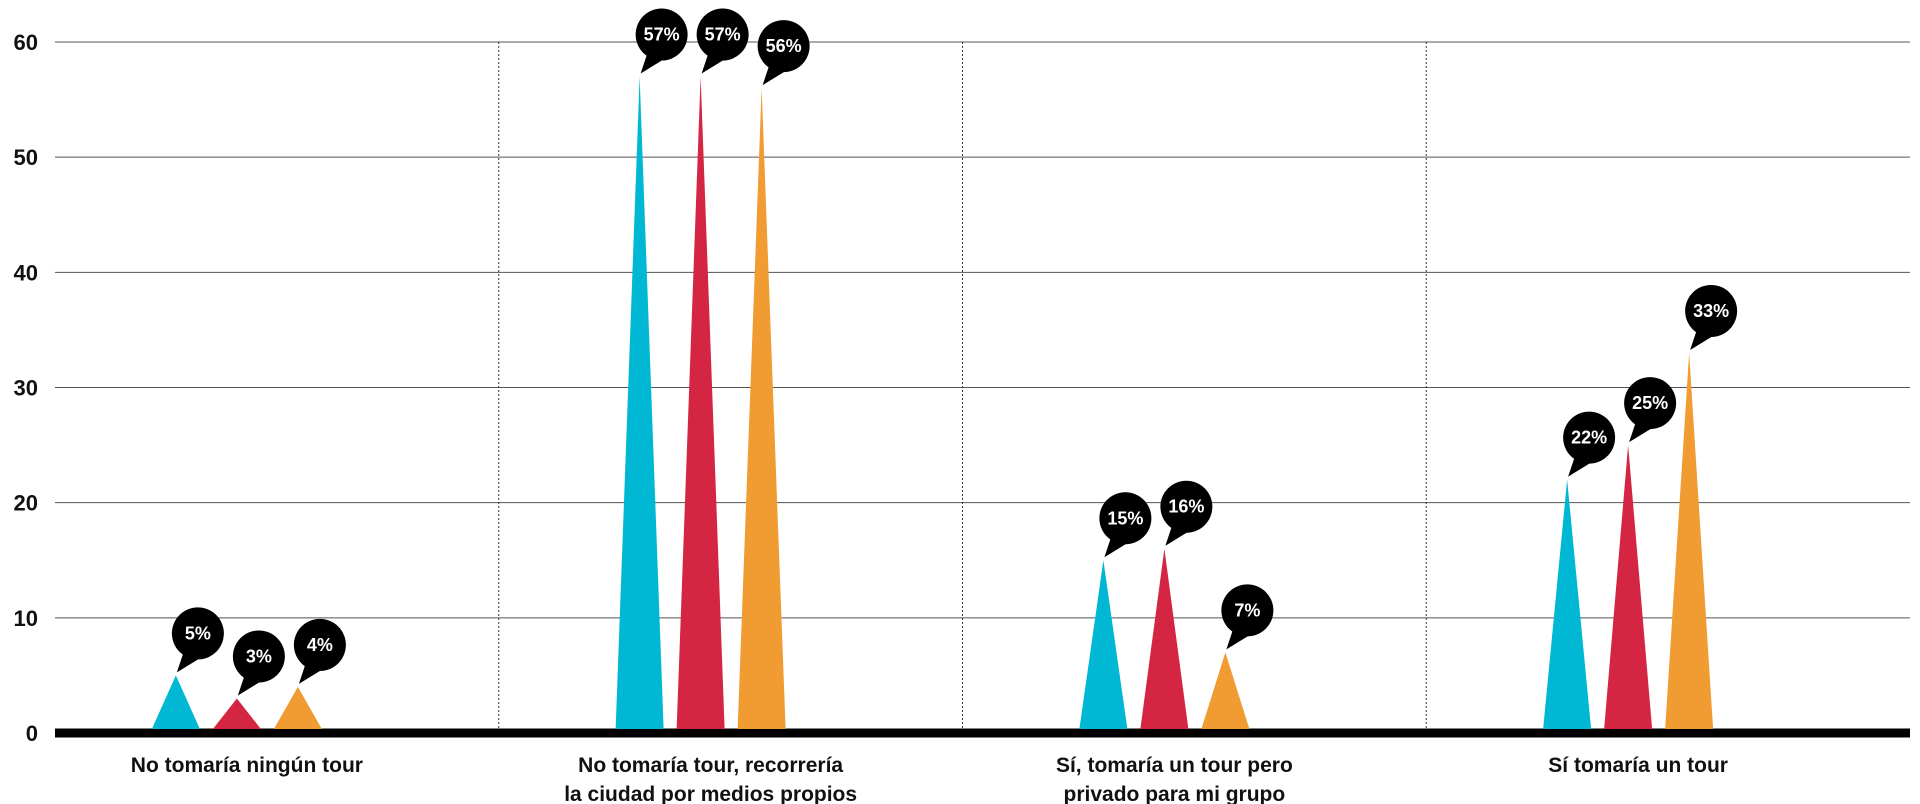  I want to click on data-label: 16%, so click(1186, 507).